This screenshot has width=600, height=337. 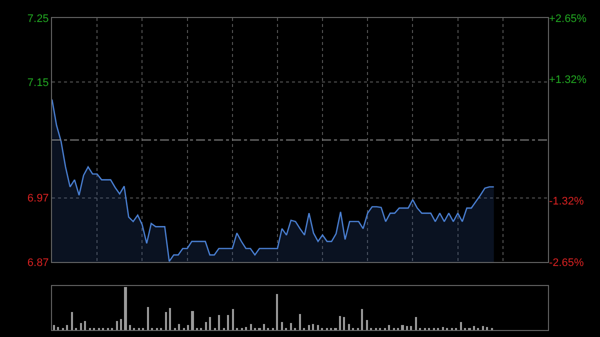 What do you see at coordinates (566, 202) in the screenshot?
I see `y2-tick-label: -1.32%` at bounding box center [566, 202].